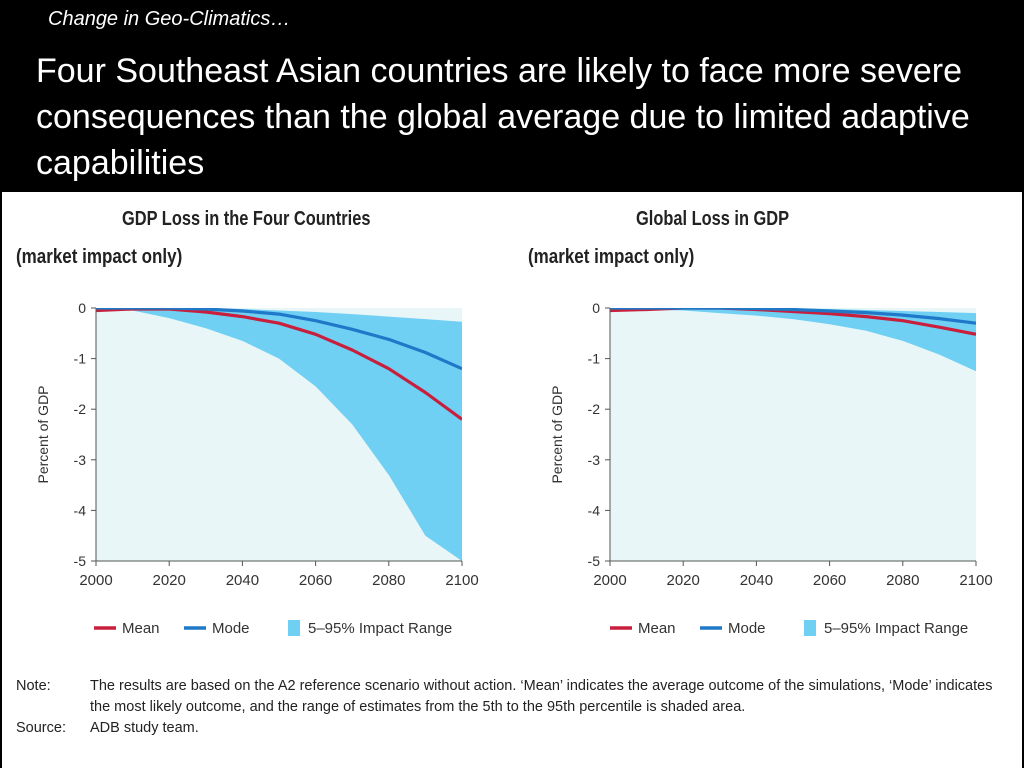  Describe the element at coordinates (611, 257) in the screenshot. I see `chart-2-subtitle: (market impact only)` at that location.